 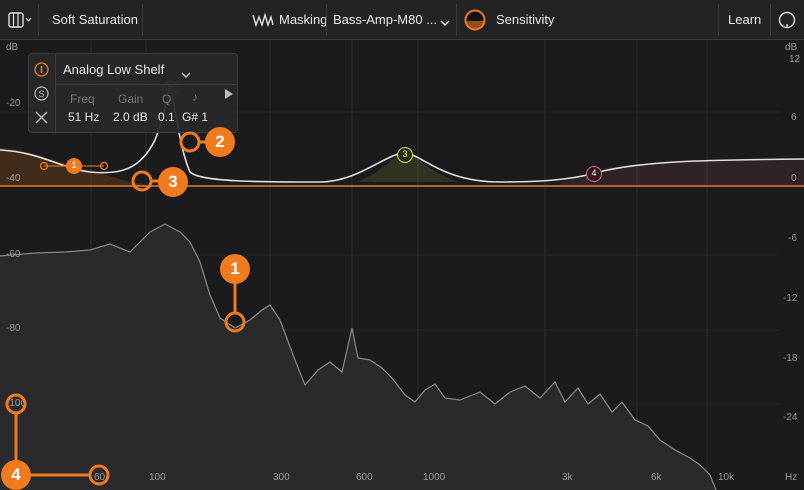 I want to click on play-arrow-icon, so click(x=229, y=93).